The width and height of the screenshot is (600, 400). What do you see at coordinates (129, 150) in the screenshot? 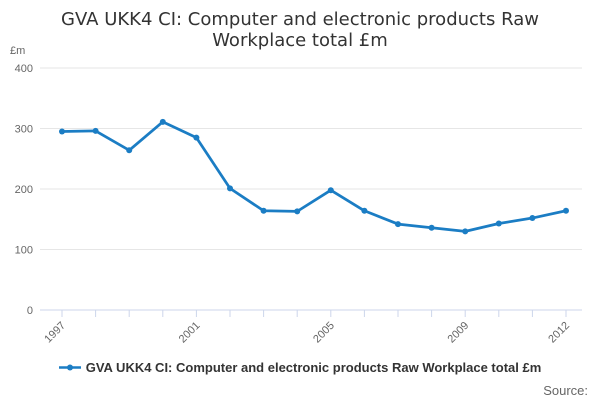
I see `data-point-1999` at bounding box center [129, 150].